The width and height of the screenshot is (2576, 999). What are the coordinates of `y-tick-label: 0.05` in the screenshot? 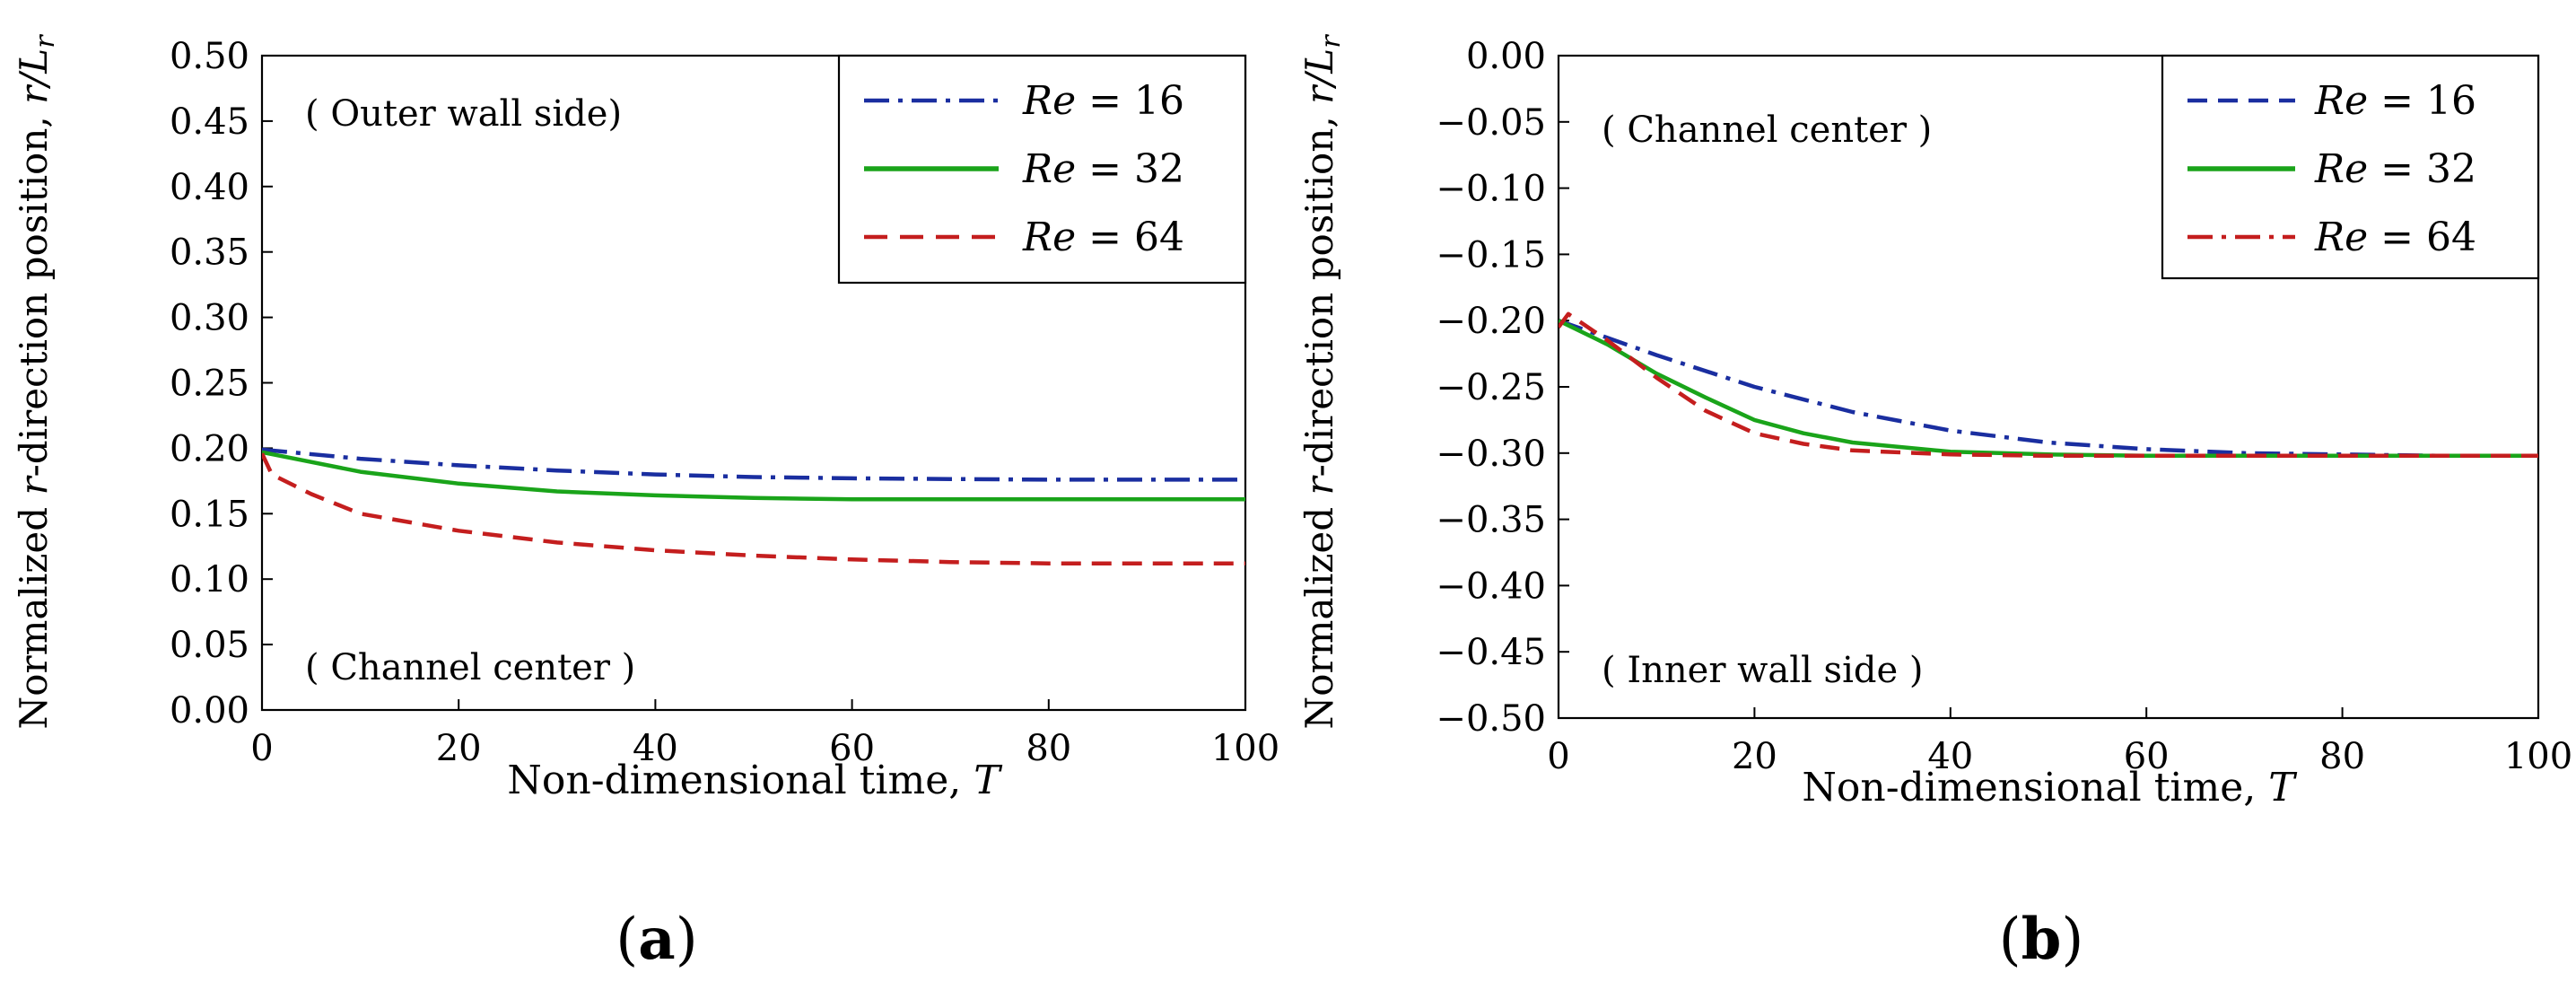 It's located at (209, 645).